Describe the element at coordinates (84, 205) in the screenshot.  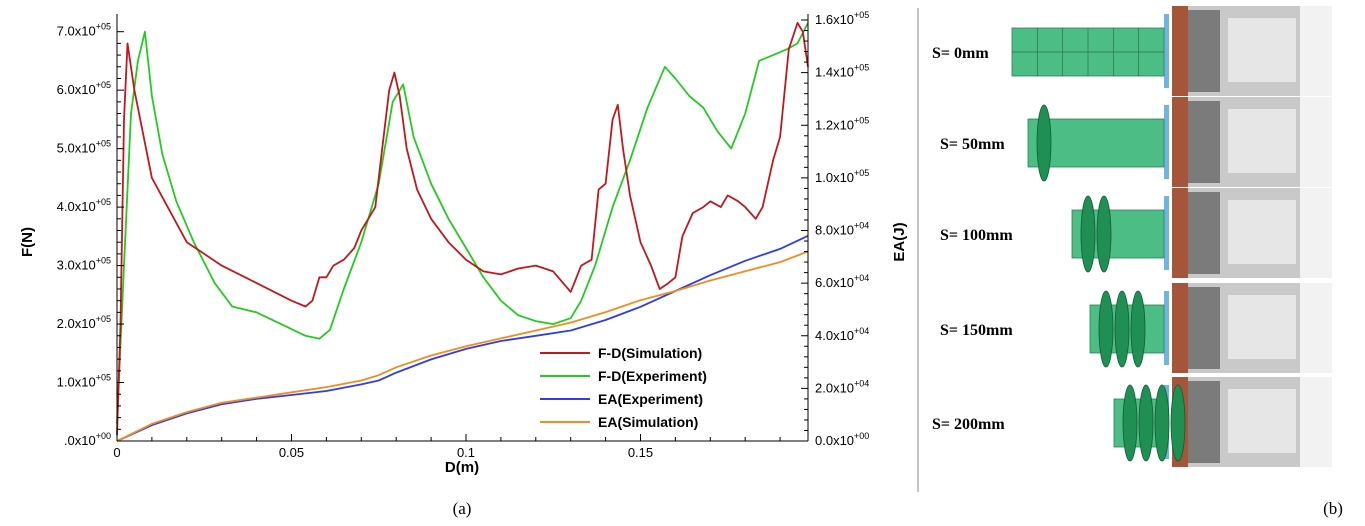
I see `y-left-tick-label: 4.0x10+05` at that location.